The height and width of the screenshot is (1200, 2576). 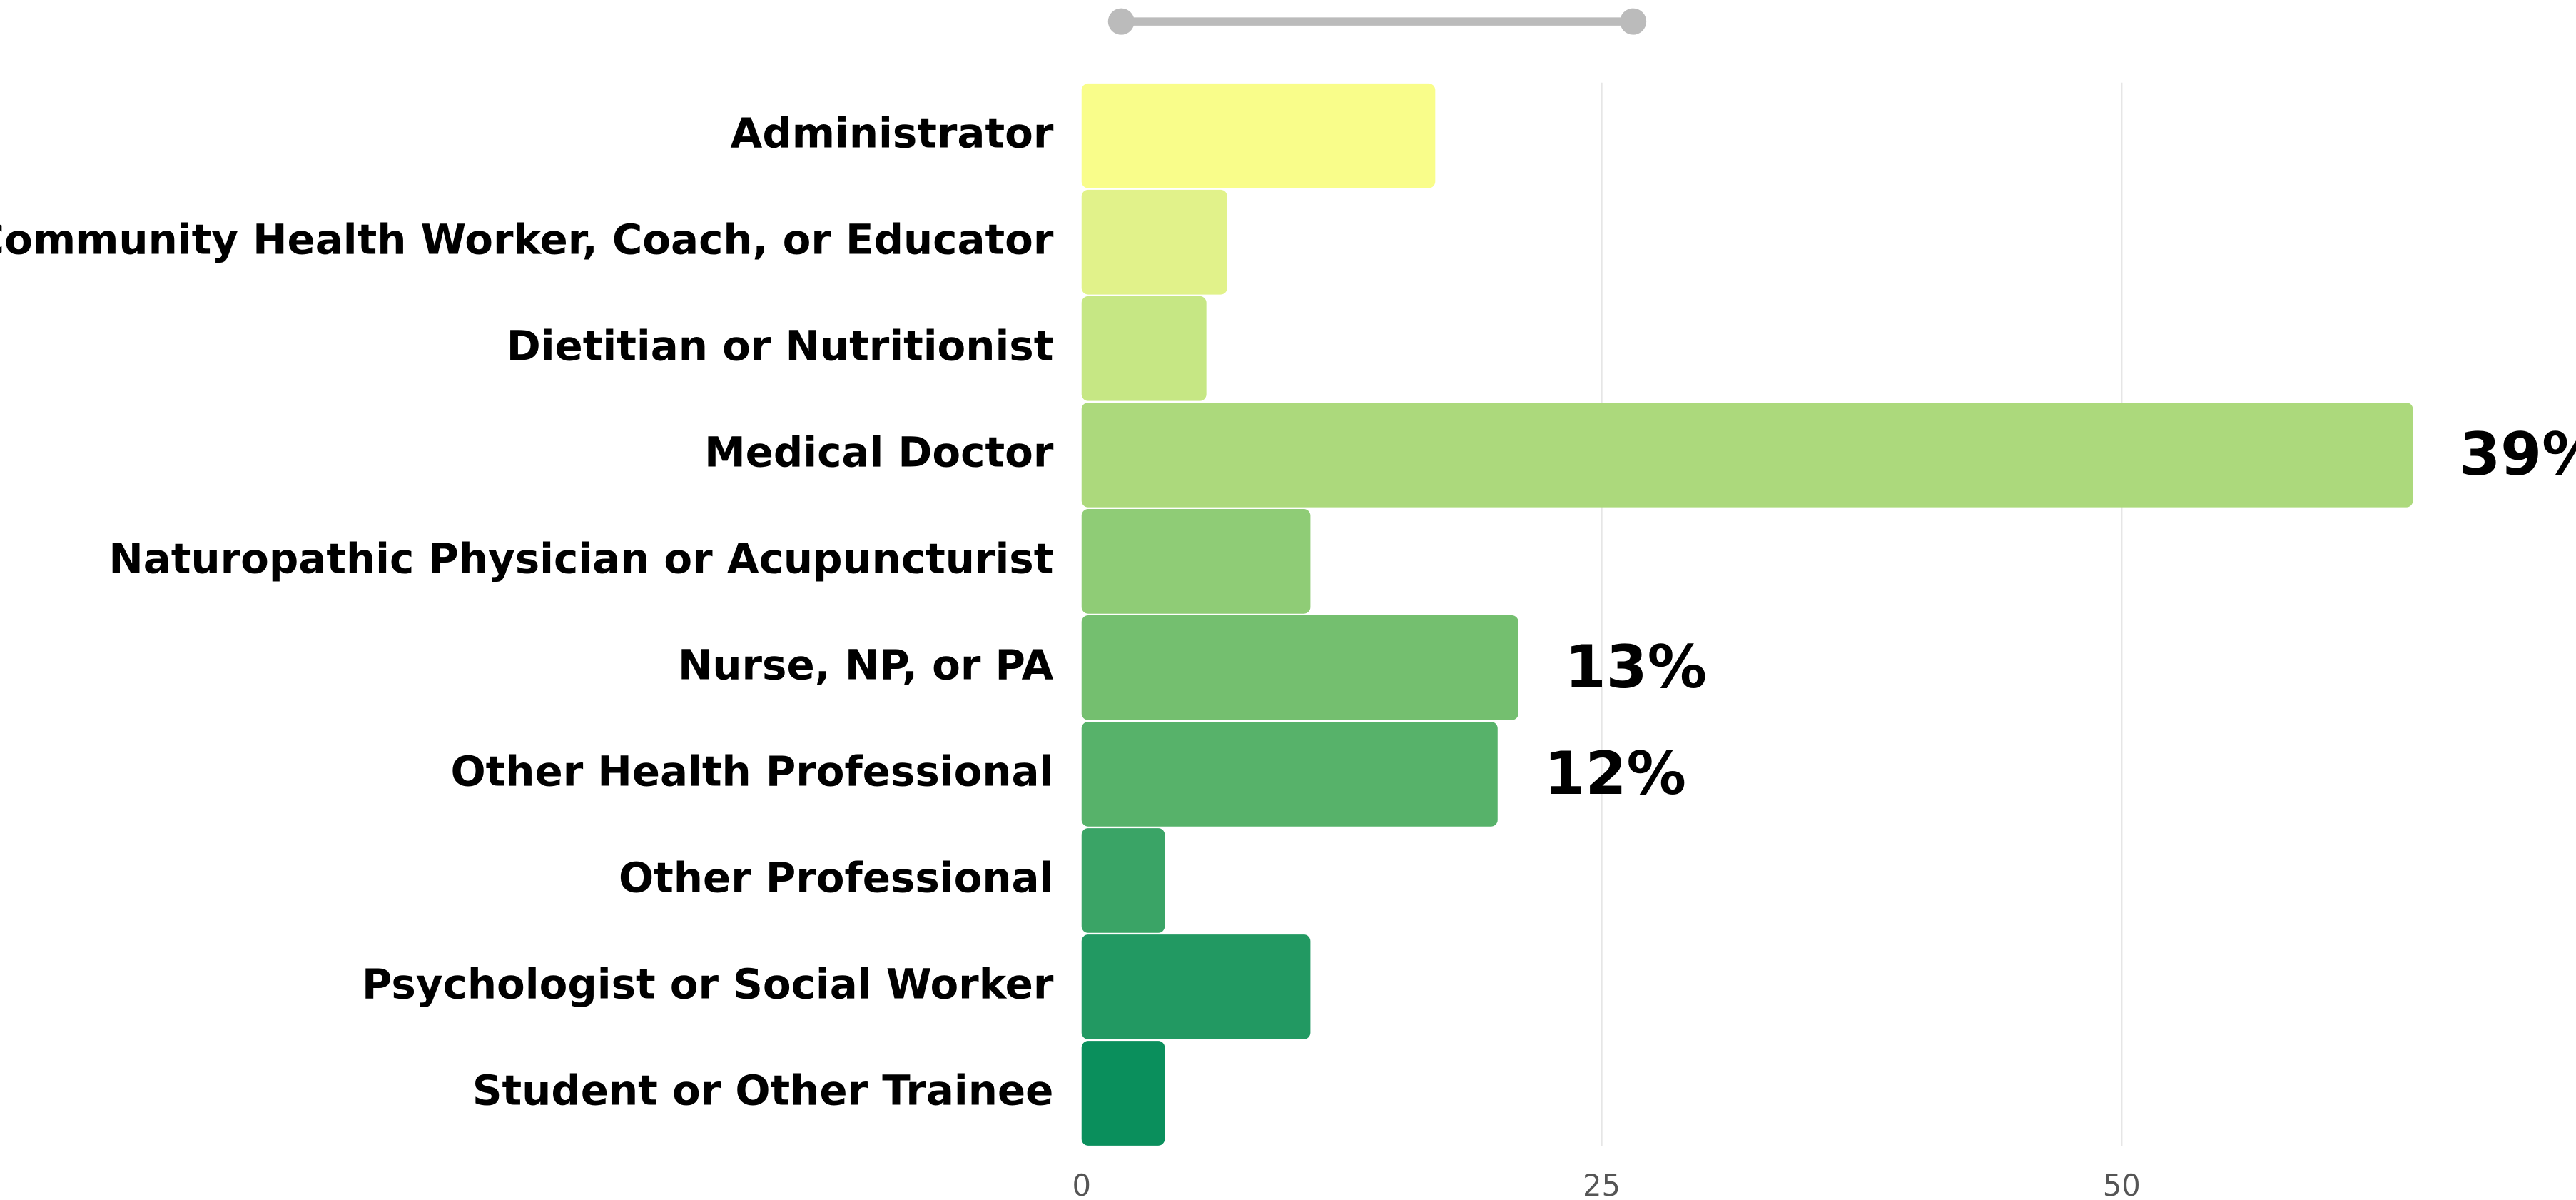 What do you see at coordinates (763, 1091) in the screenshot?
I see `y-tick-label: Student or Other Trainee` at bounding box center [763, 1091].